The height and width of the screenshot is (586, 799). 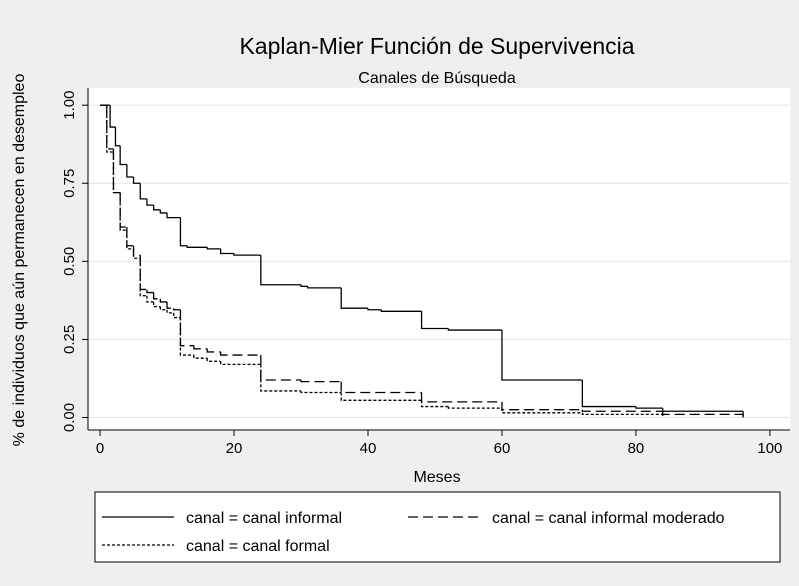 What do you see at coordinates (234, 448) in the screenshot?
I see `x-tick-label: 20` at bounding box center [234, 448].